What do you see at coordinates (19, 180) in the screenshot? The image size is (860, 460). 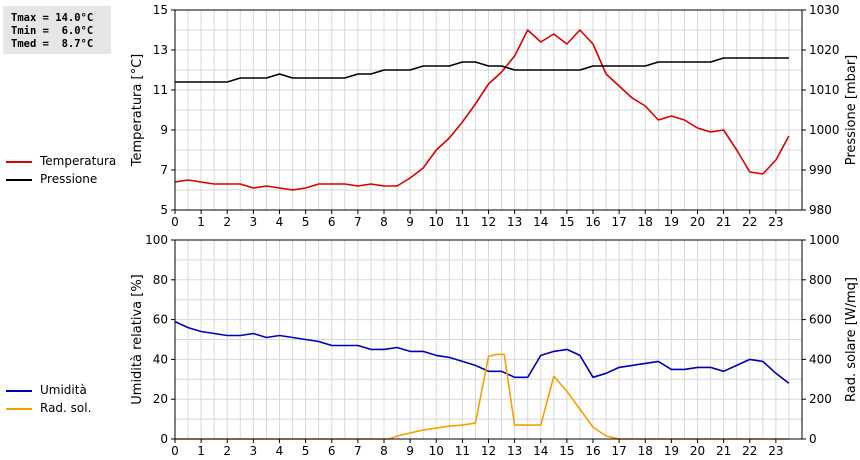 I see `legend-swatch-pressione` at bounding box center [19, 180].